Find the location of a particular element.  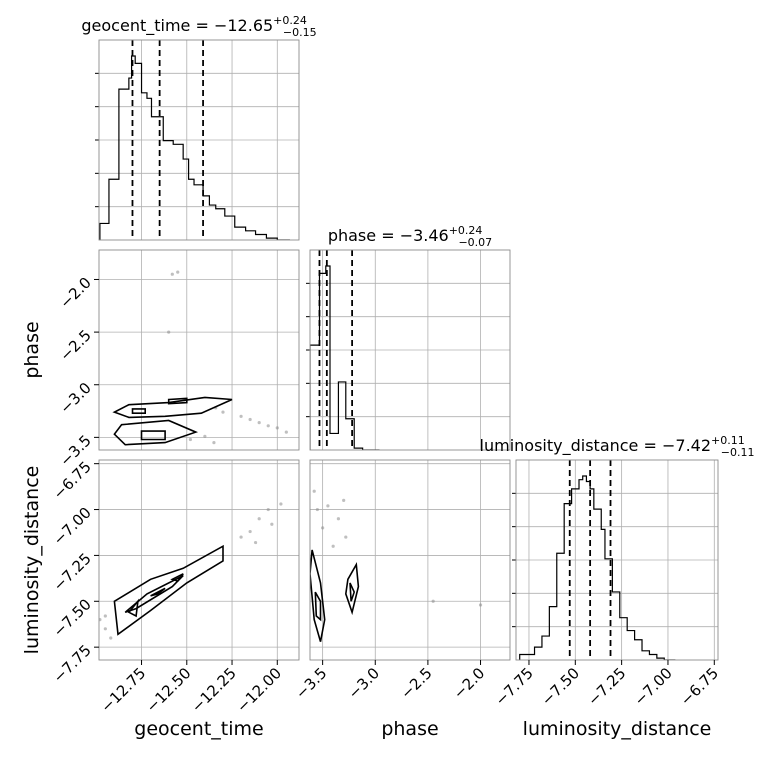

x-tick-label-geocent_time: −12.00 is located at coordinates (259, 690).